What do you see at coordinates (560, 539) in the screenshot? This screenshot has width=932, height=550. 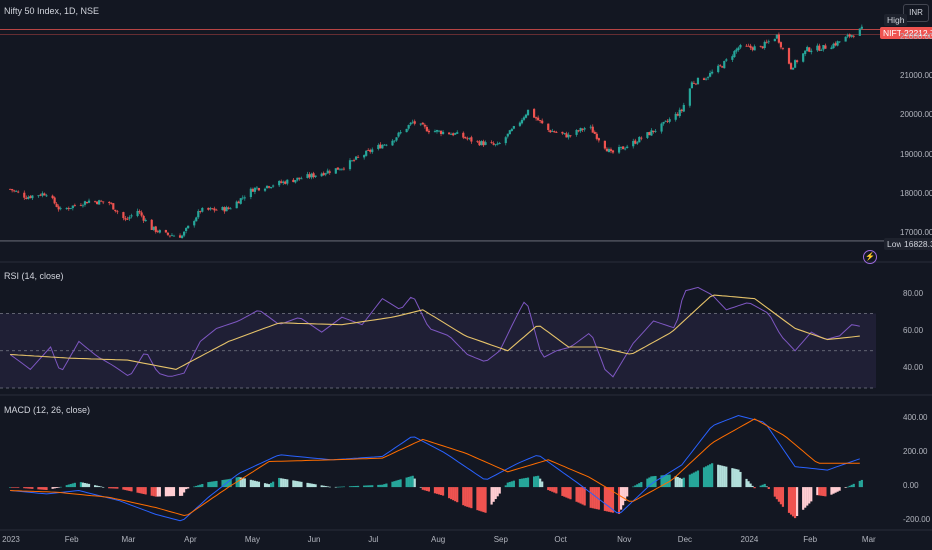 I see `x-tick-label: Oct` at bounding box center [560, 539].